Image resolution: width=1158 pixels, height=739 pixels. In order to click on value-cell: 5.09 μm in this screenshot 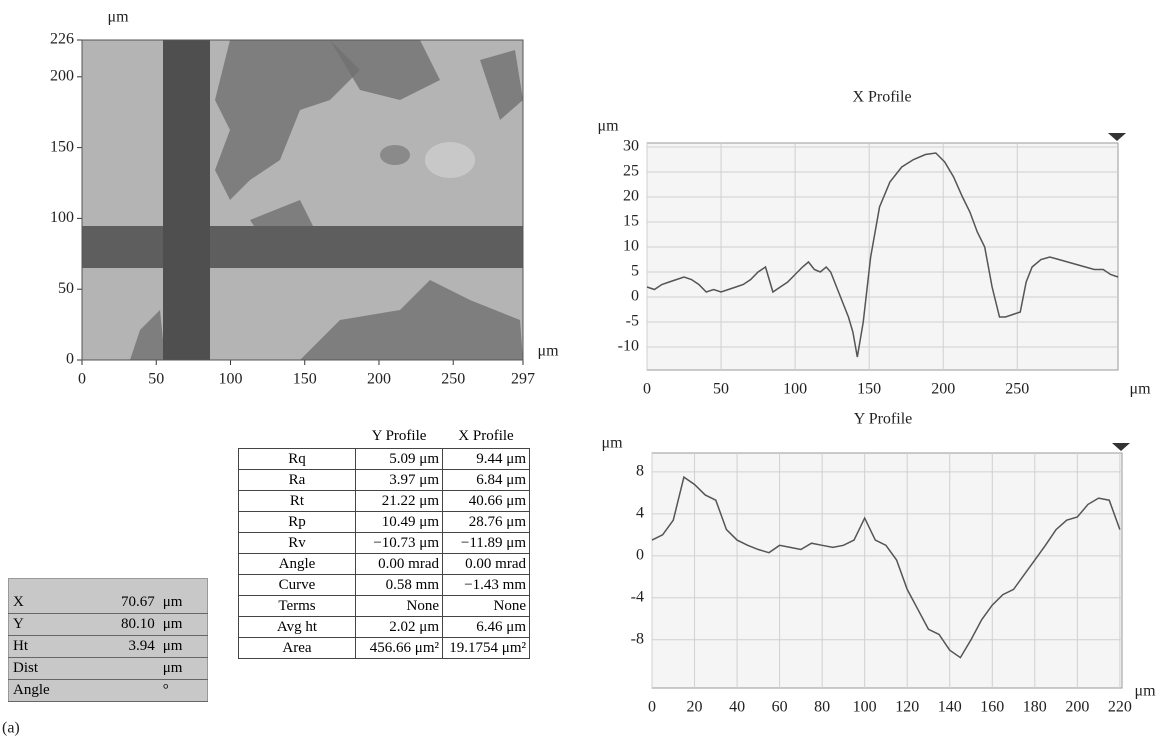, I will do `click(399, 459)`.